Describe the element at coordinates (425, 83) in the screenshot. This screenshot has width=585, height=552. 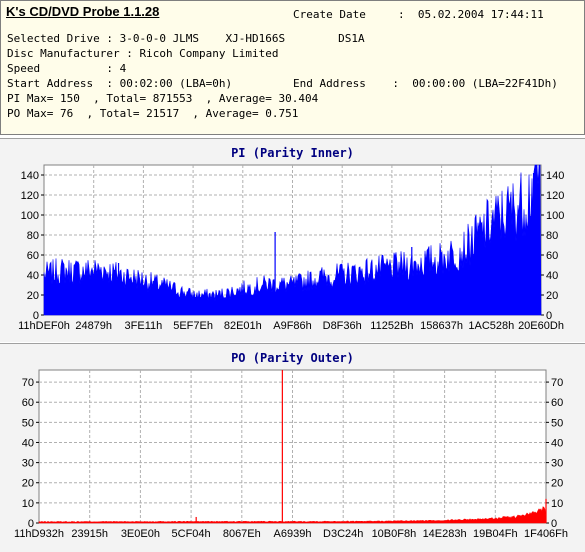
I see `end-address-text: End Address : 00:00:00 (LBA=22F41Dh)` at that location.